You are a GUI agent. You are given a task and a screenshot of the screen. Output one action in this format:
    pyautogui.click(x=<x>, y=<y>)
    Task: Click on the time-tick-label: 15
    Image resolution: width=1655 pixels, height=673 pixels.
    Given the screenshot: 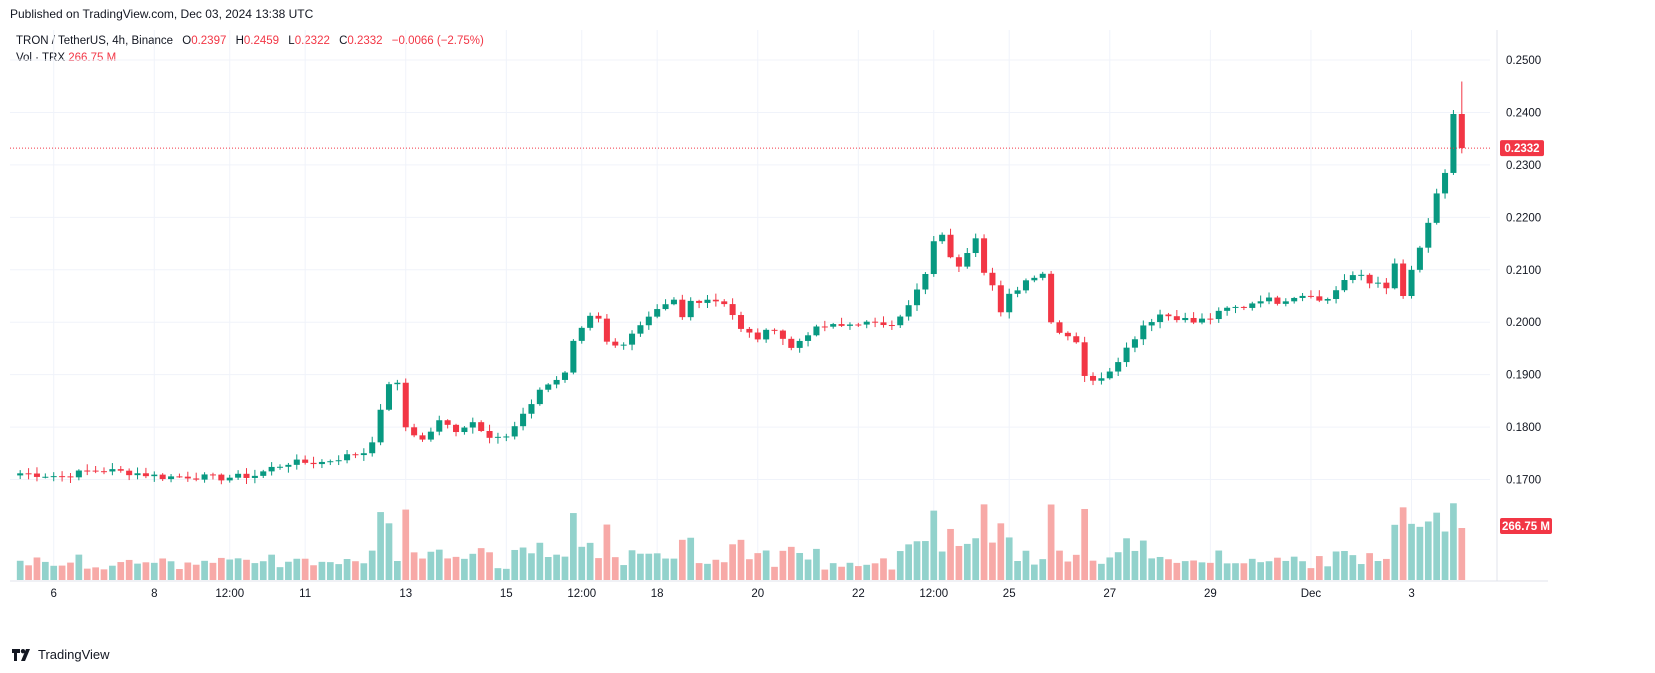 What is the action you would take?
    pyautogui.click(x=506, y=594)
    